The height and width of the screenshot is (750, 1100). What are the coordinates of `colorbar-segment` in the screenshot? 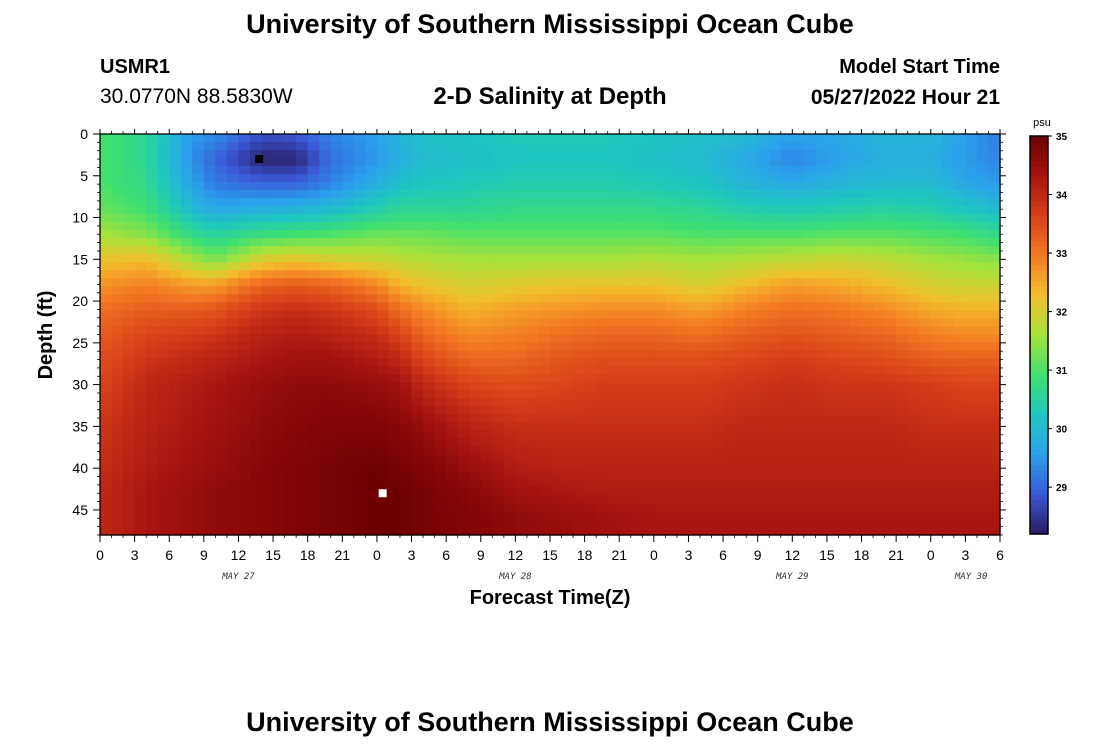 It's located at (1039, 273).